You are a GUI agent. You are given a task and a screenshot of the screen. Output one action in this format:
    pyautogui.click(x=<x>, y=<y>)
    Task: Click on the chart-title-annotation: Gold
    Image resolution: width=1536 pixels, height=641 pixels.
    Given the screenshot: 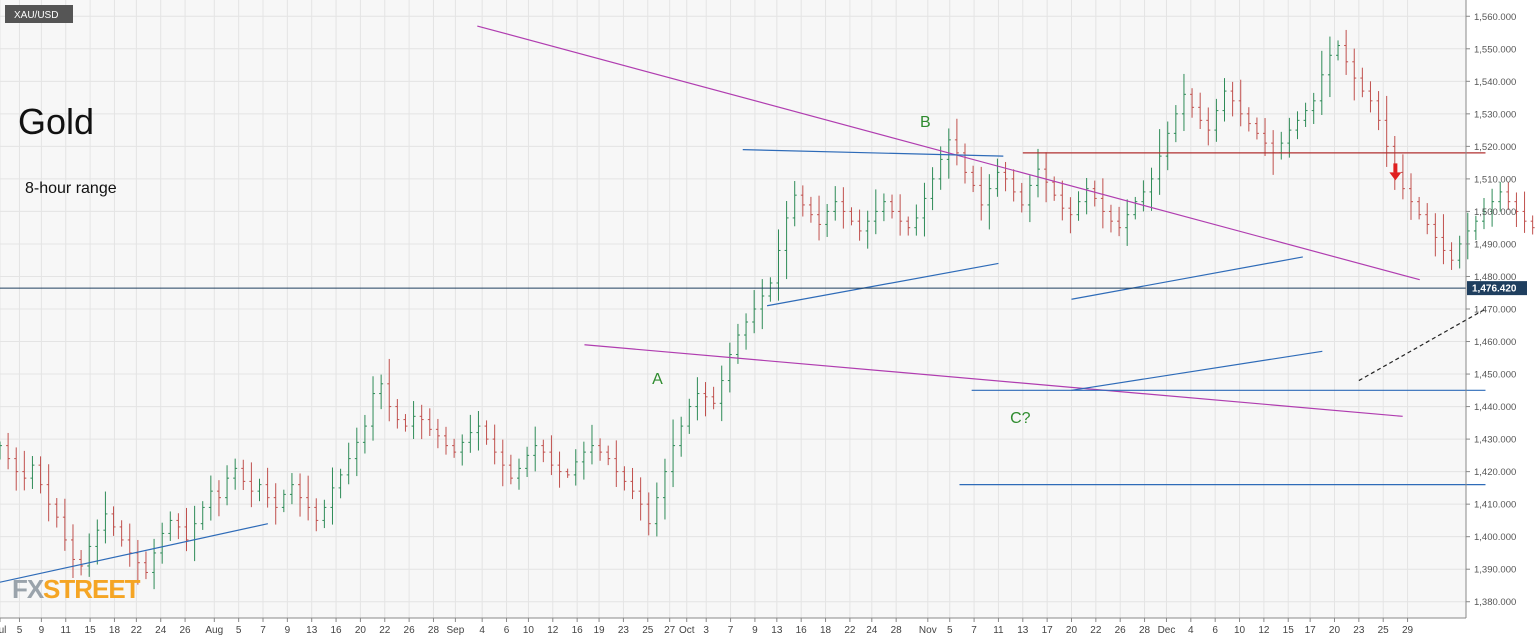 What is the action you would take?
    pyautogui.click(x=56, y=121)
    